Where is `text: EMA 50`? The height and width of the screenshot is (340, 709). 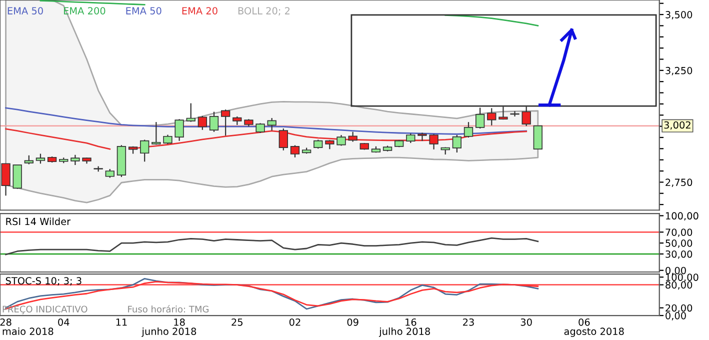
text: EMA 50 is located at coordinates (25, 10).